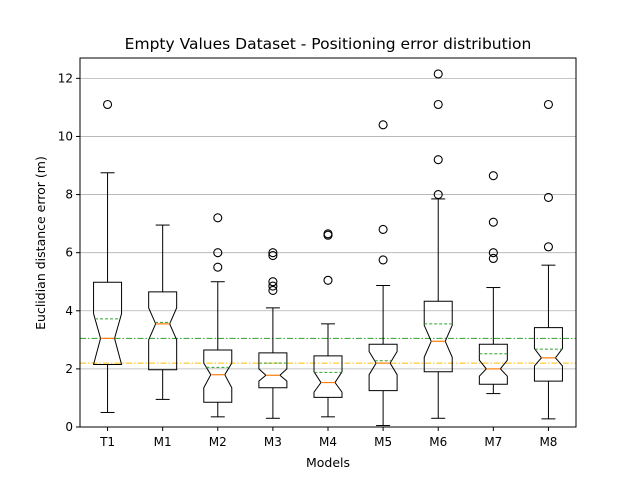 Image resolution: width=640 pixels, height=484 pixels. I want to click on y-tick-label: 10, so click(65, 136).